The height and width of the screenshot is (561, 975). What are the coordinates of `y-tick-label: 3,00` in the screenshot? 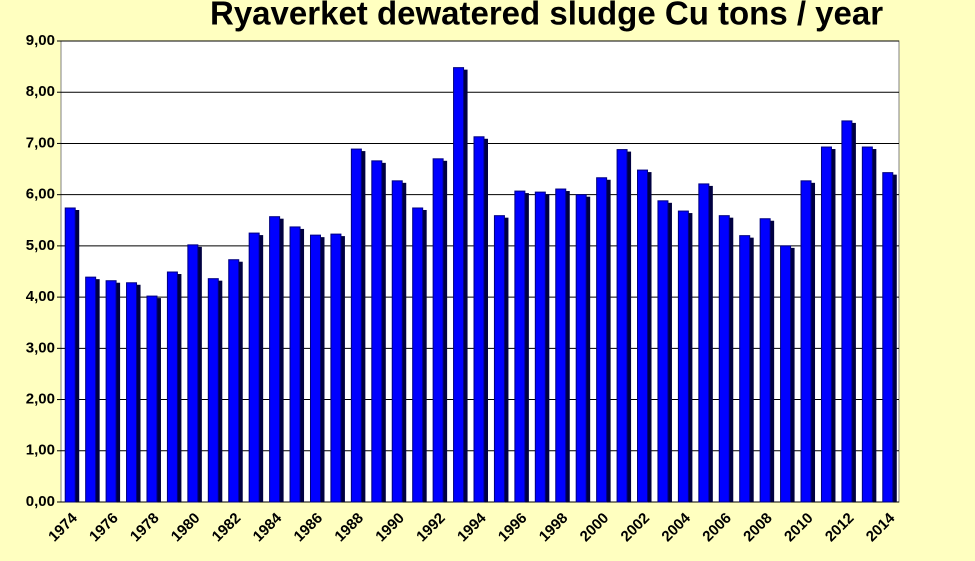 It's located at (40, 347).